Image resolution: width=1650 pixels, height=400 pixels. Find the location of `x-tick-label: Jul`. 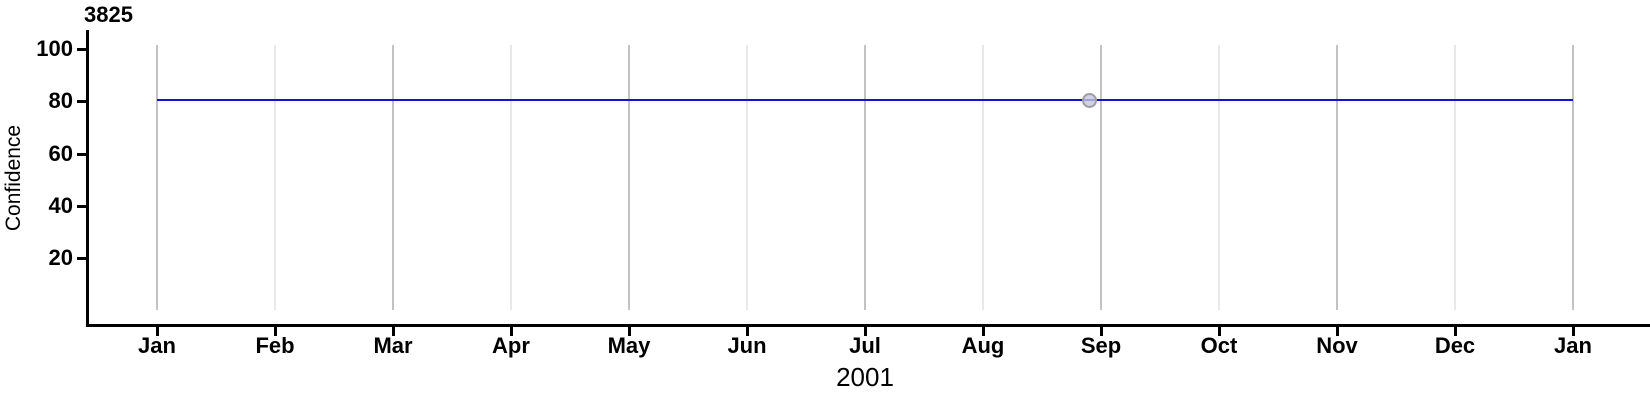

x-tick-label: Jul is located at coordinates (865, 345).